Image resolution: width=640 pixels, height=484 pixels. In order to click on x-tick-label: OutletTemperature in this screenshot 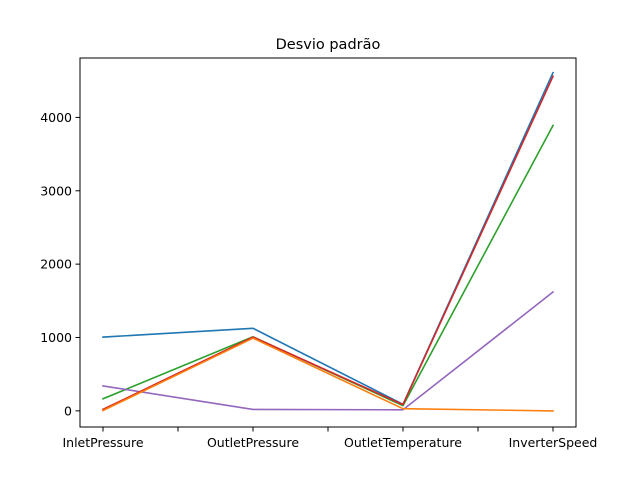, I will do `click(403, 442)`.